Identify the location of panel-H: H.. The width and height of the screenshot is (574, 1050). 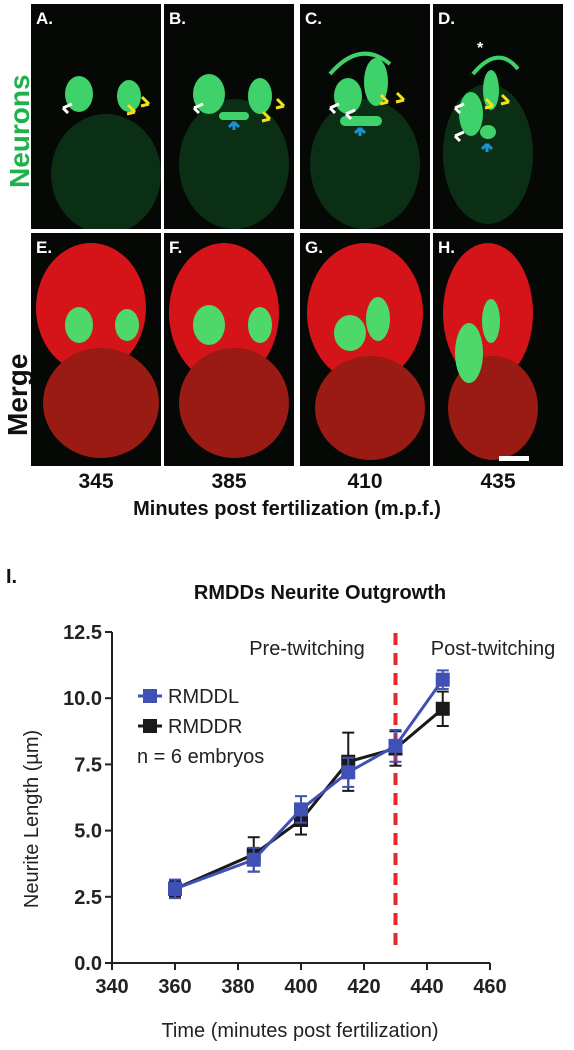
(498, 349).